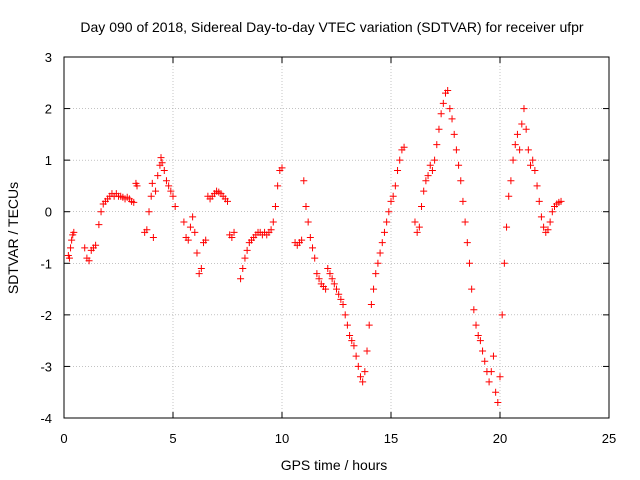 This screenshot has height=480, width=640. I want to click on series-seg-g, so click(261, 223).